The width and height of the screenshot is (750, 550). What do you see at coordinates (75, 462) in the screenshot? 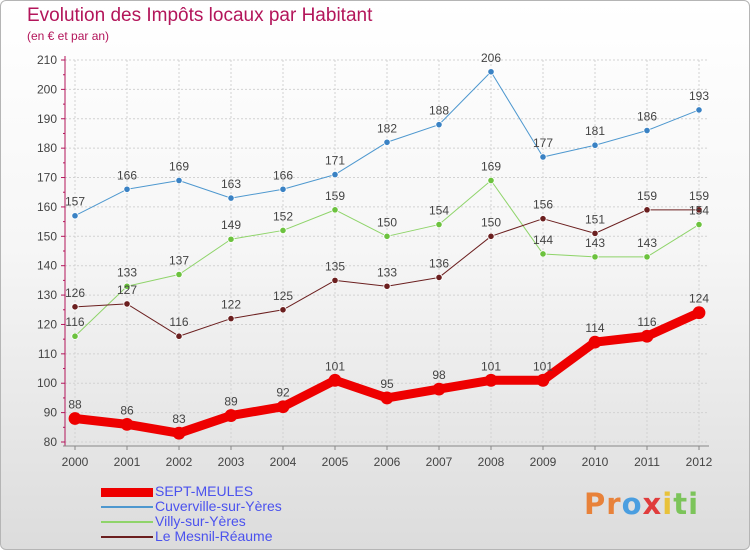
I see `x-tick-label: 2000` at bounding box center [75, 462].